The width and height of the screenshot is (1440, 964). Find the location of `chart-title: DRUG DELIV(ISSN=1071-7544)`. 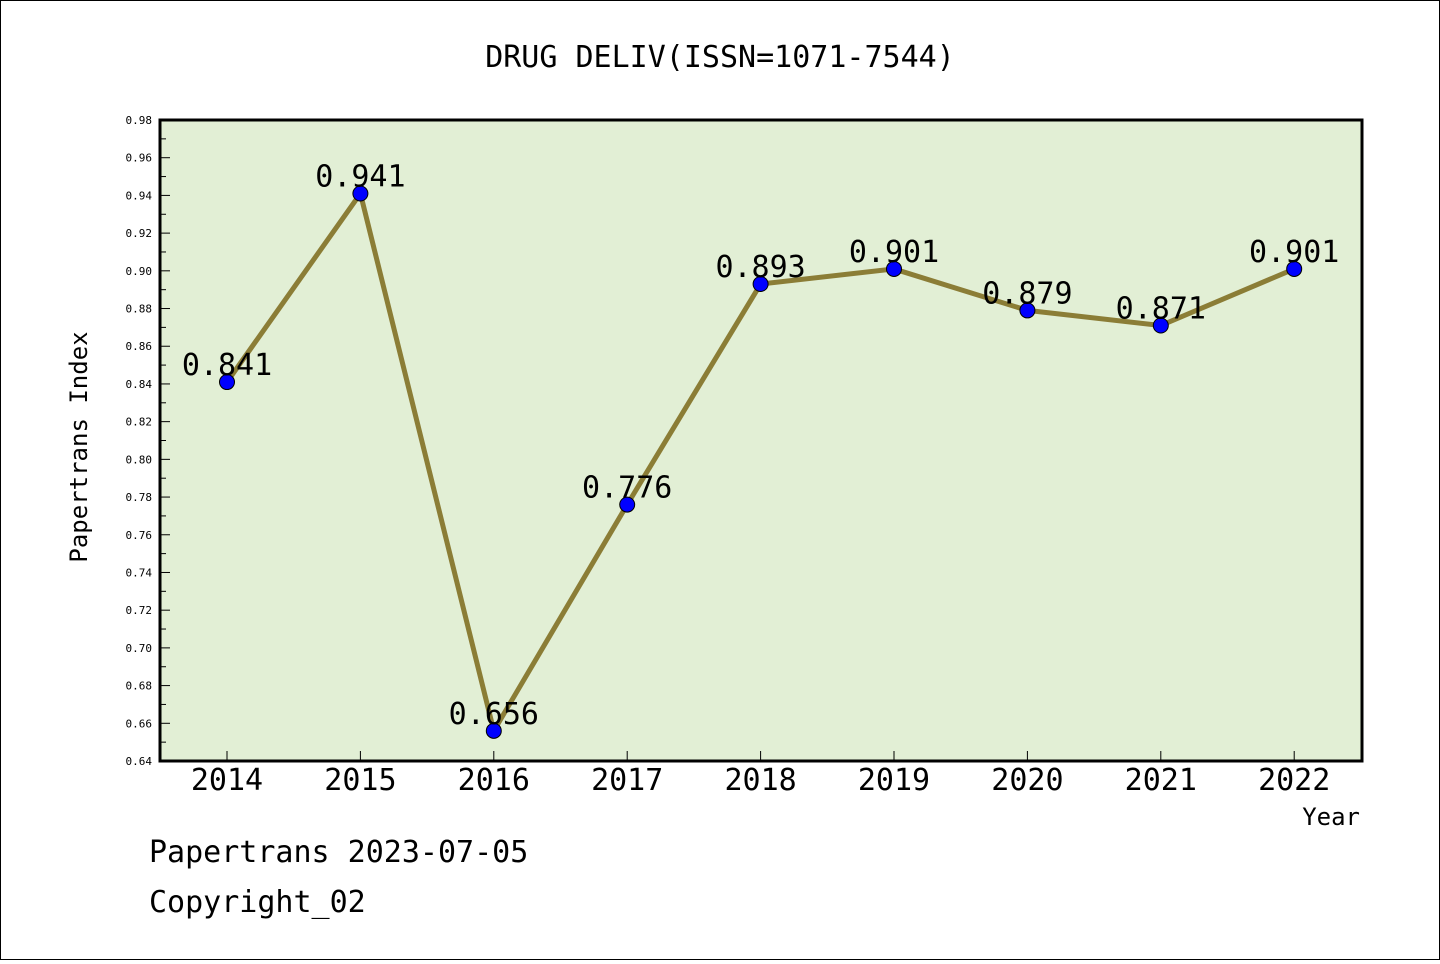

chart-title: DRUG DELIV(ISSN=1071-7544) is located at coordinates (720, 57).